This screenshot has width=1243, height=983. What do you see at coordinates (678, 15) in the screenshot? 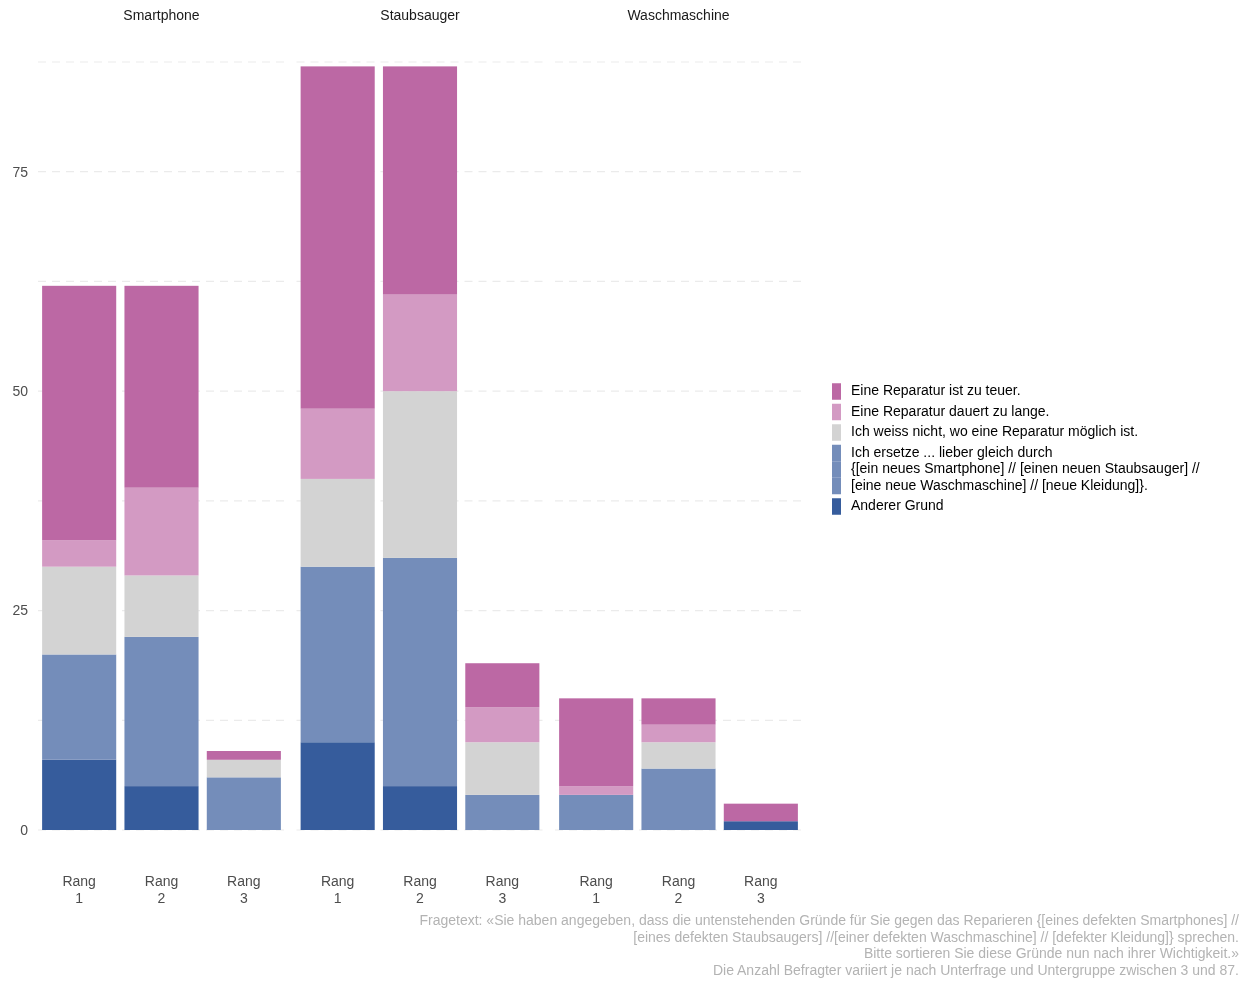
I see `chart-title: Waschmaschine` at bounding box center [678, 15].